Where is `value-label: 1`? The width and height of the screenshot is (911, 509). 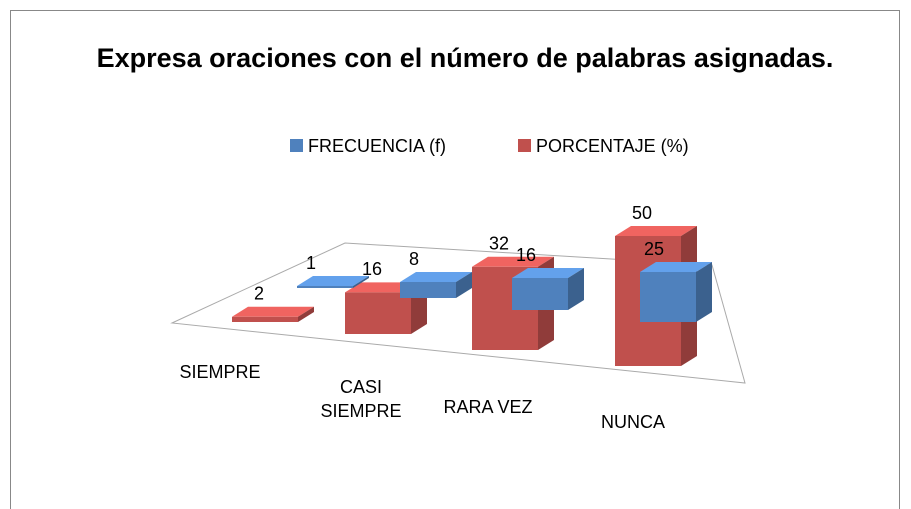 value-label: 1 is located at coordinates (311, 263).